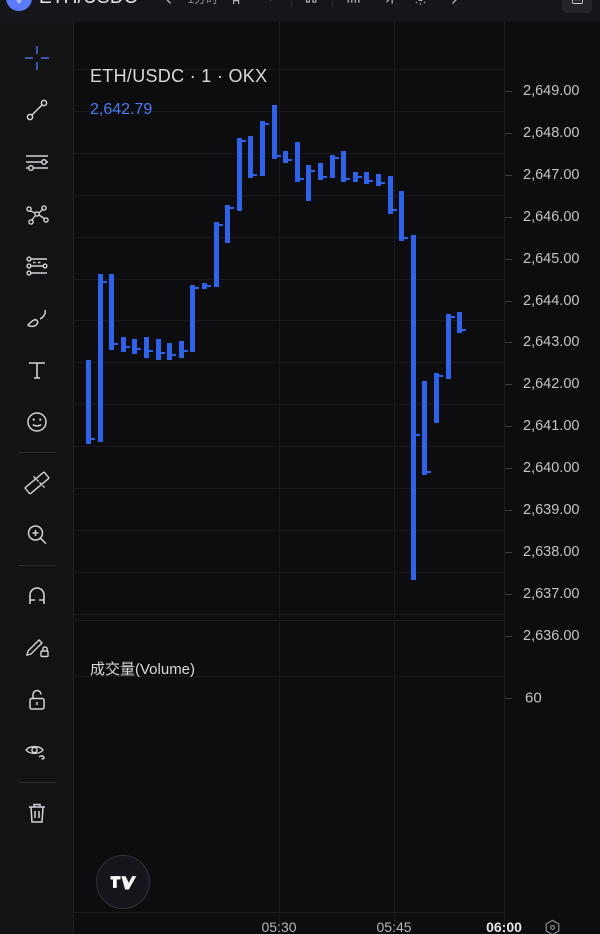 The image size is (600, 934). Describe the element at coordinates (551, 551) in the screenshot. I see `price-axis-label: 2,638.00` at that location.